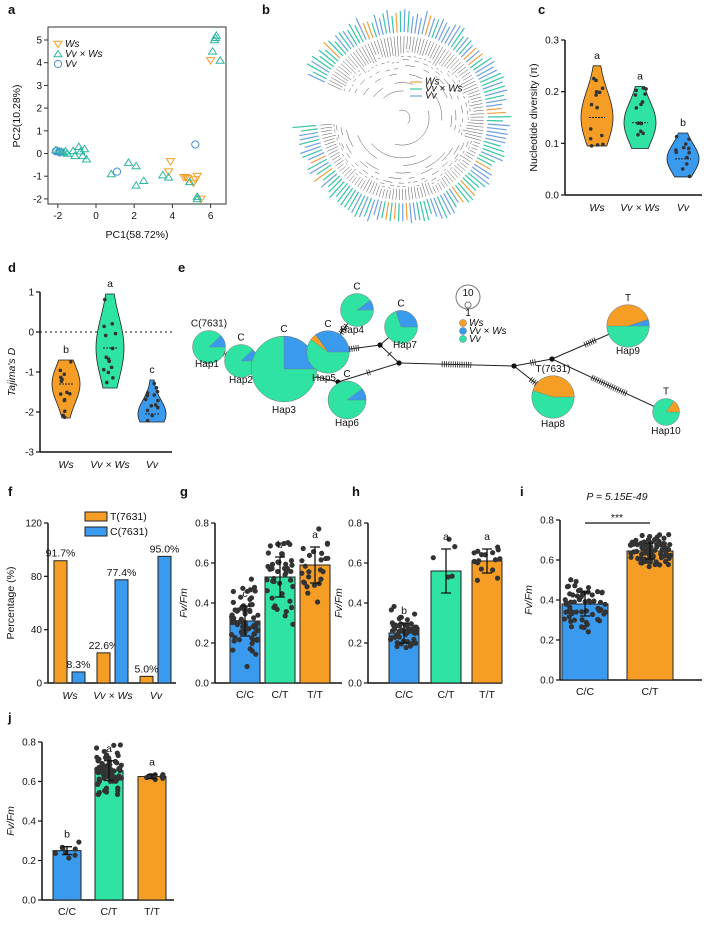 The image size is (722, 926). What do you see at coordinates (12, 371) in the screenshot?
I see `y-axis-label: Tajima's D` at bounding box center [12, 371].